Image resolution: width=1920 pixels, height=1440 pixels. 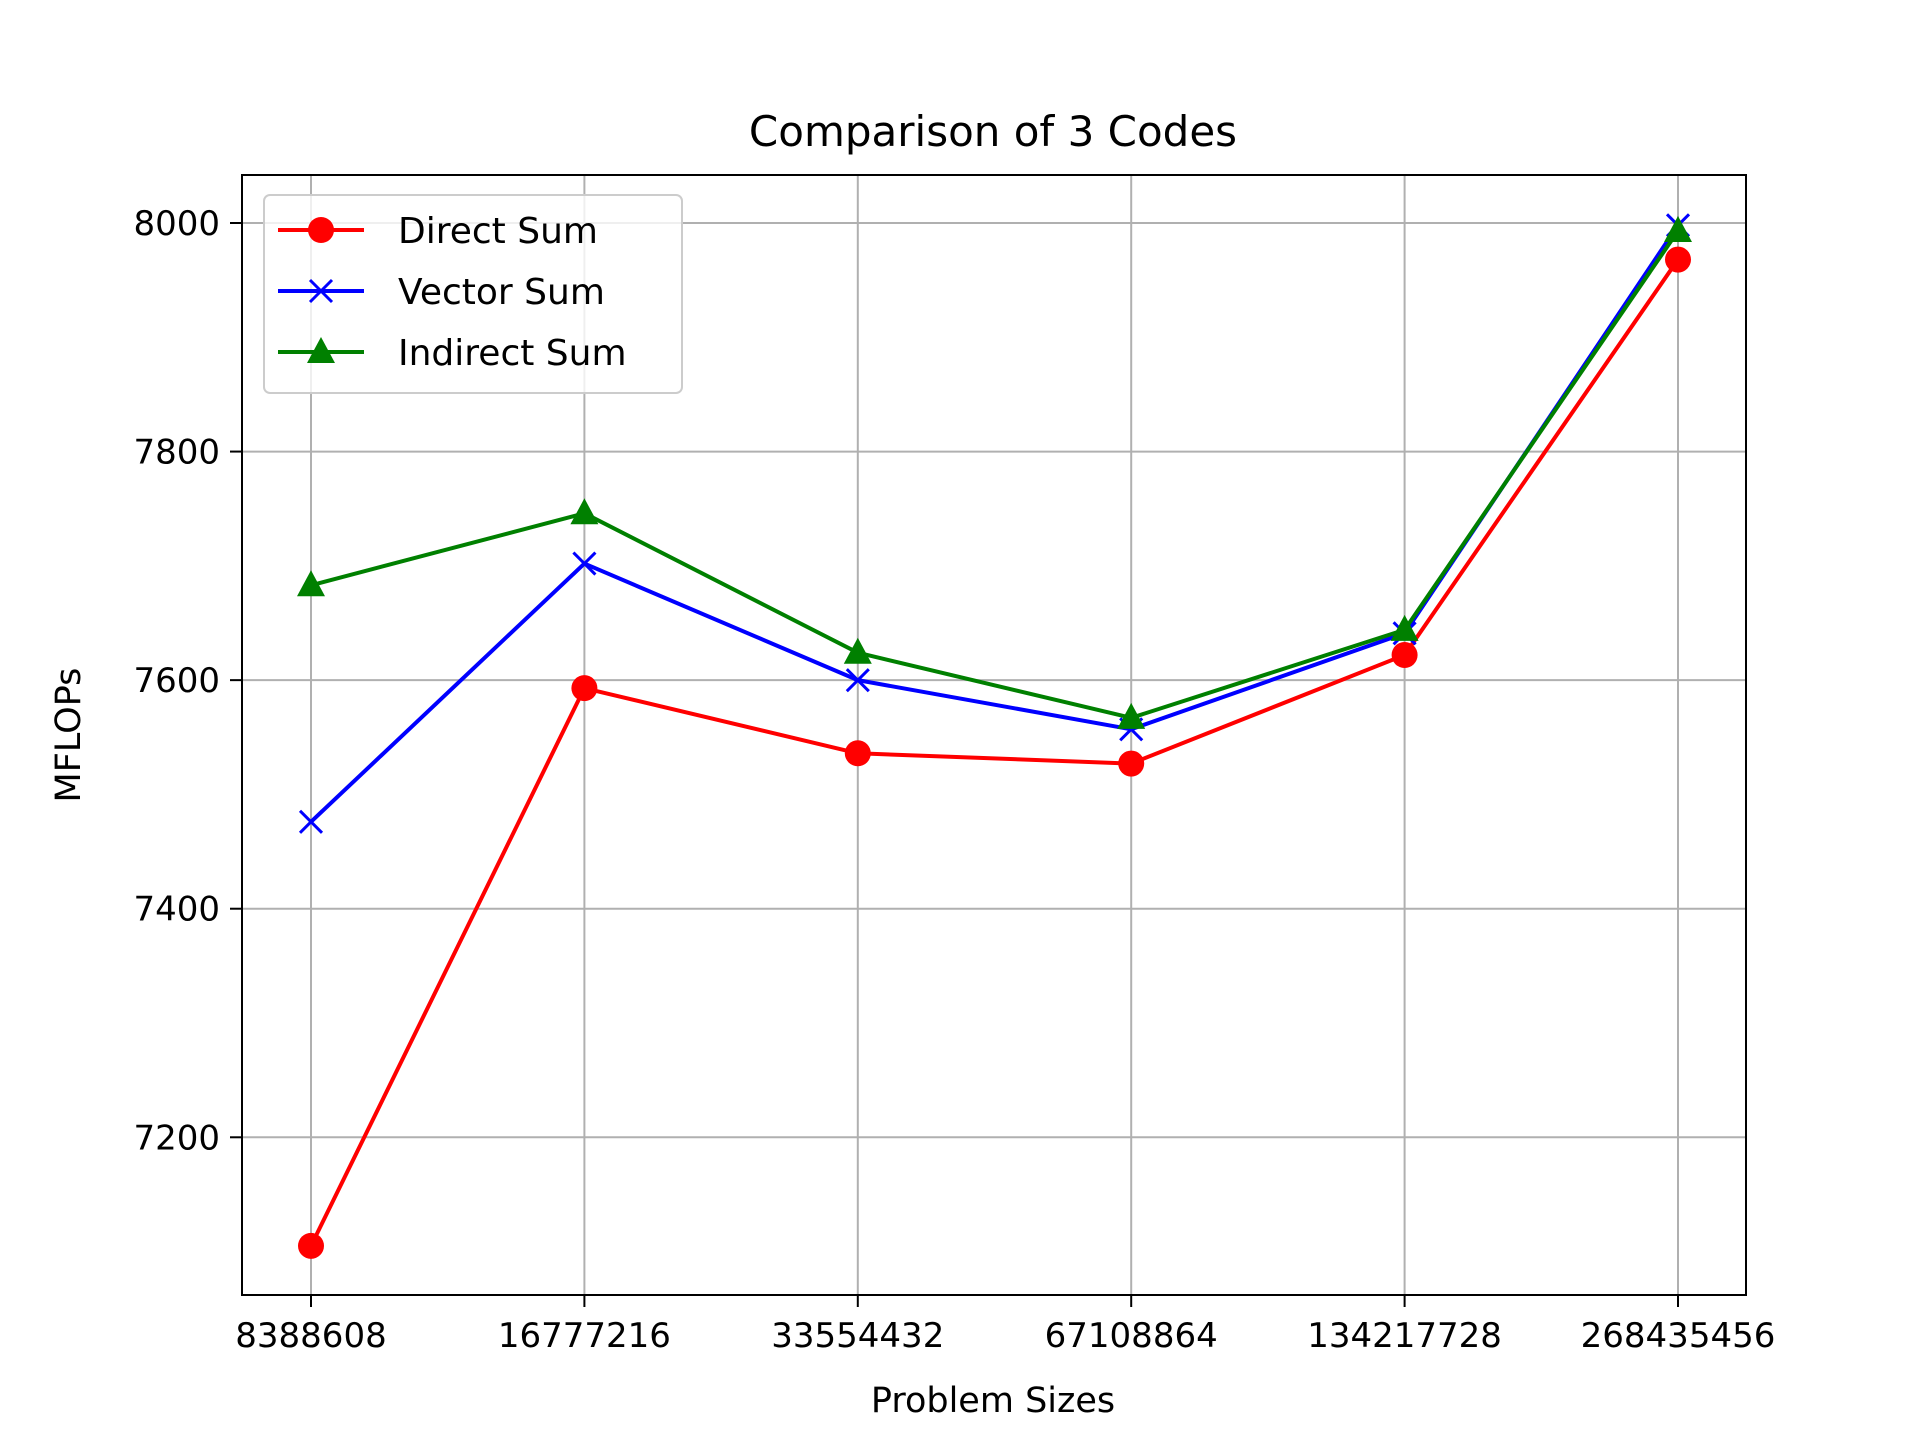 What do you see at coordinates (176, 453) in the screenshot?
I see `y-tick-label: 7800` at bounding box center [176, 453].